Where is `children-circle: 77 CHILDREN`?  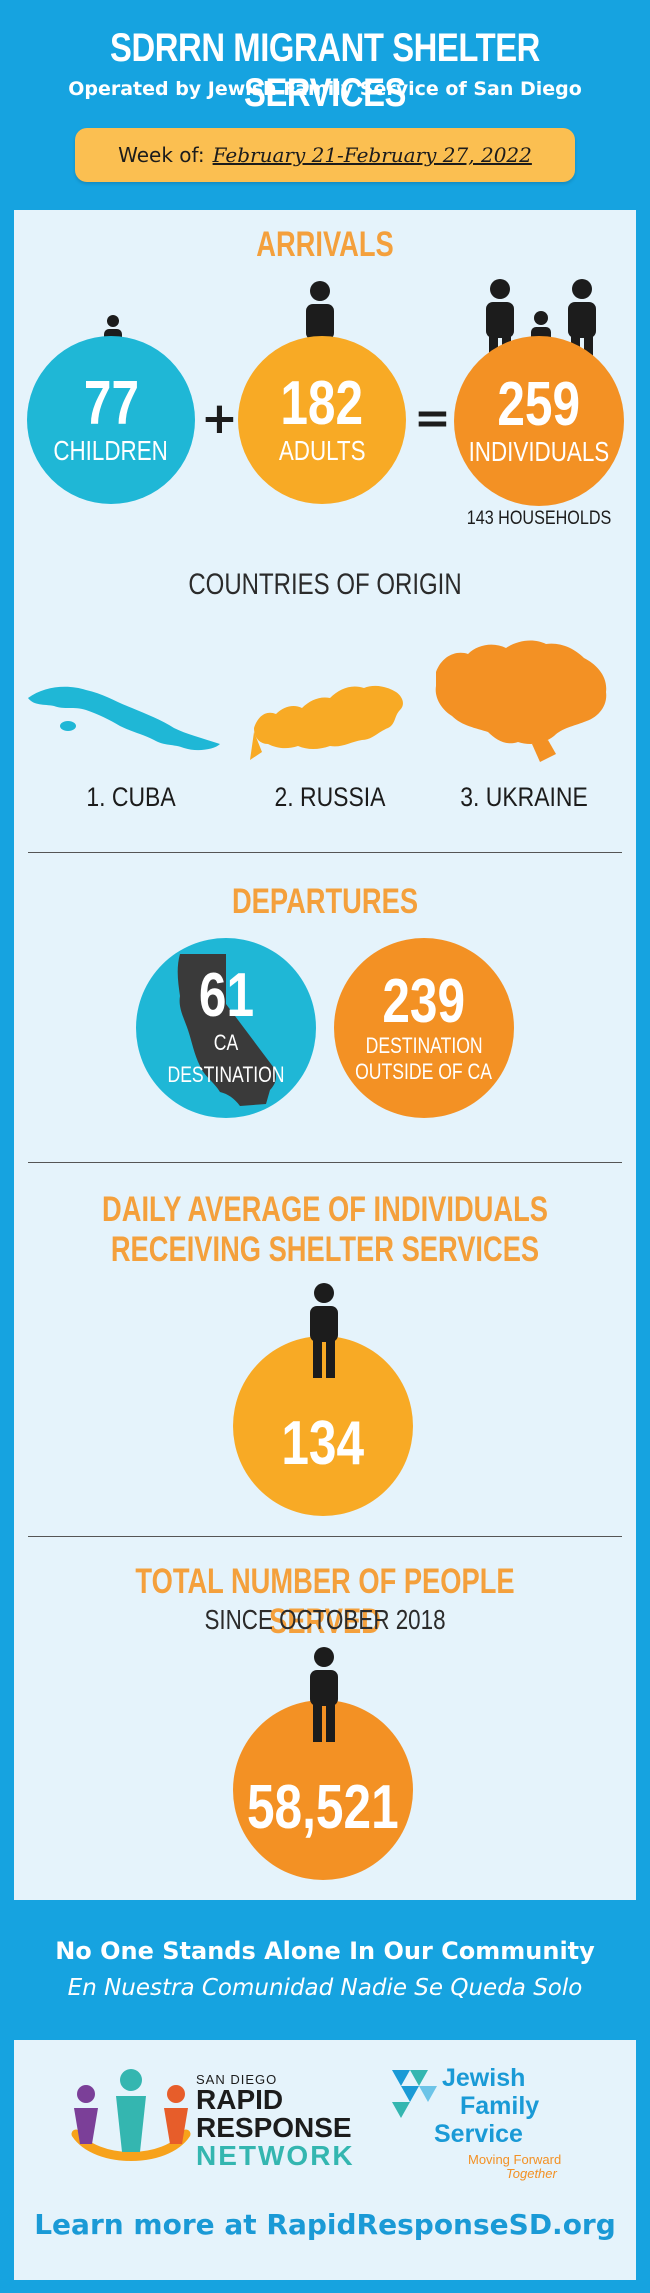 children-circle: 77 CHILDREN is located at coordinates (111, 420).